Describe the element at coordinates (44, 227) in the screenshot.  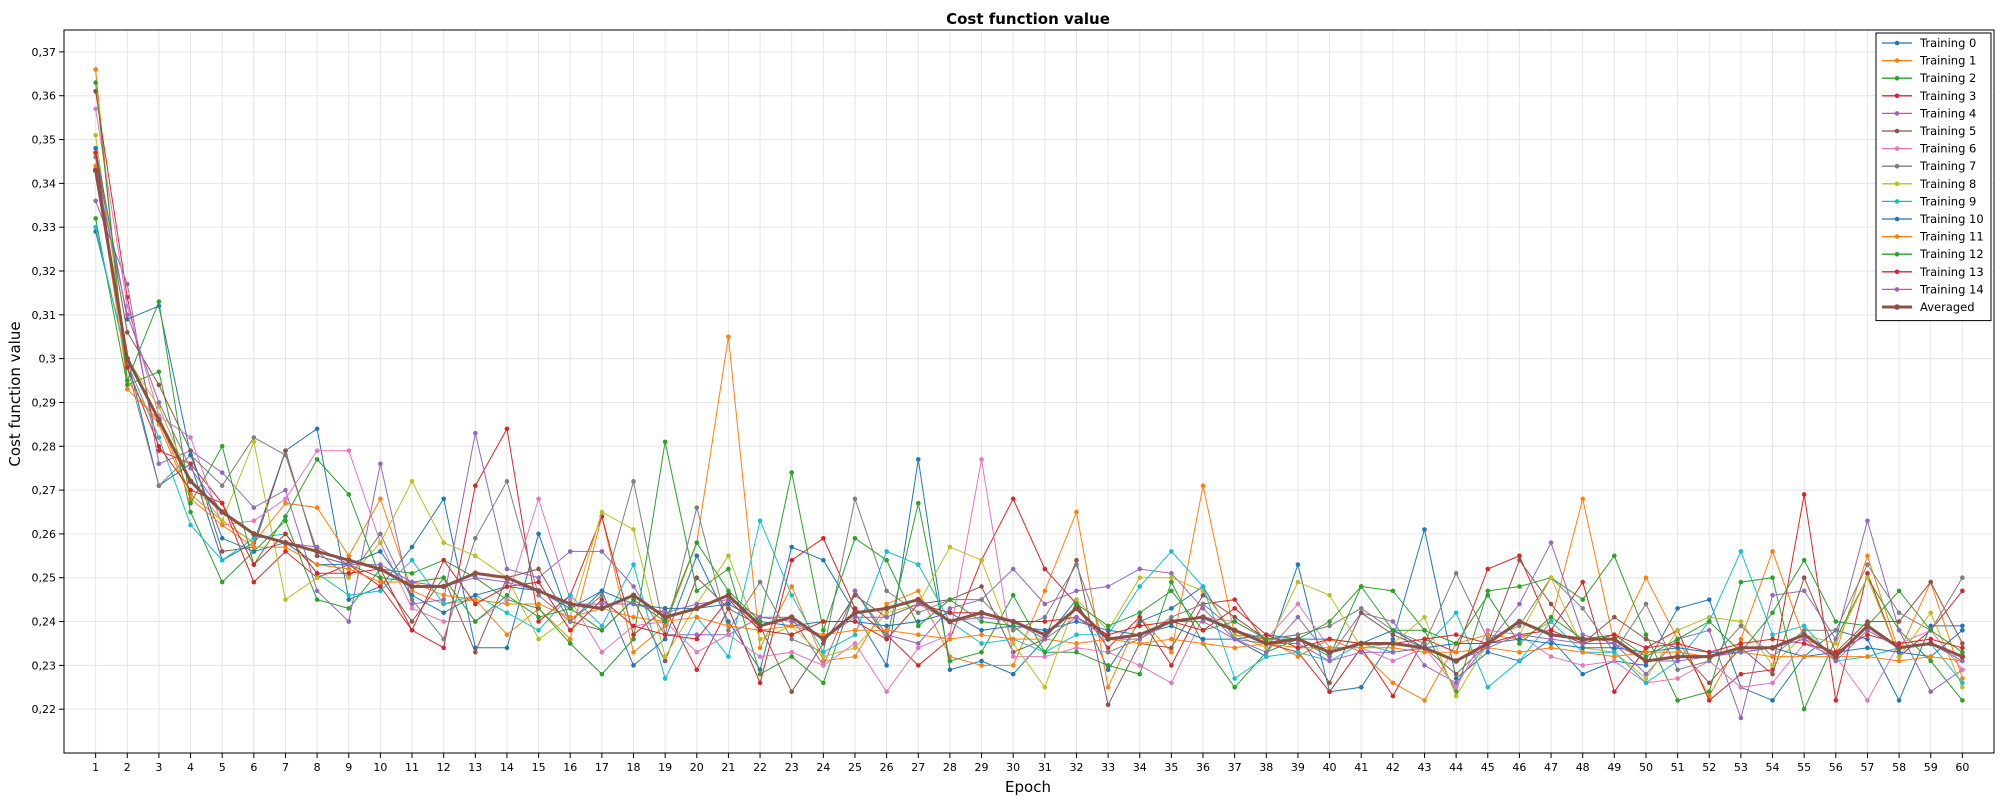
I see `y-tick-label: 0,33` at that location.